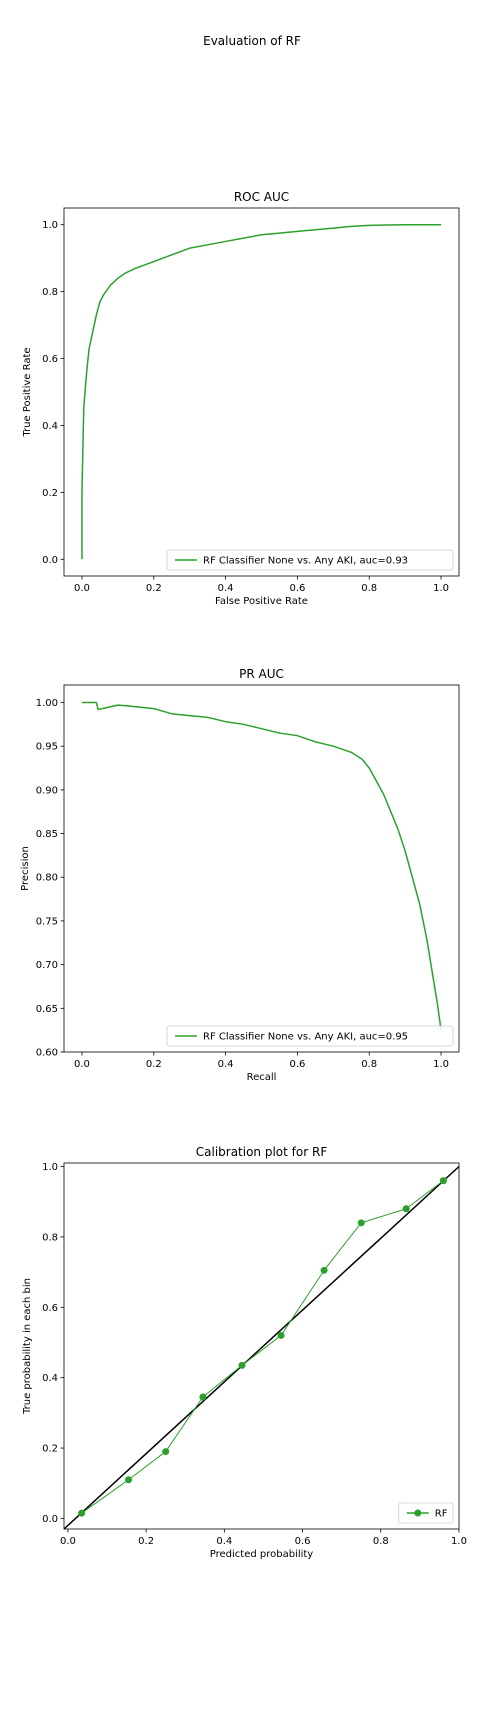  Describe the element at coordinates (261, 197) in the screenshot. I see `chart-title: ROC AUC` at that location.